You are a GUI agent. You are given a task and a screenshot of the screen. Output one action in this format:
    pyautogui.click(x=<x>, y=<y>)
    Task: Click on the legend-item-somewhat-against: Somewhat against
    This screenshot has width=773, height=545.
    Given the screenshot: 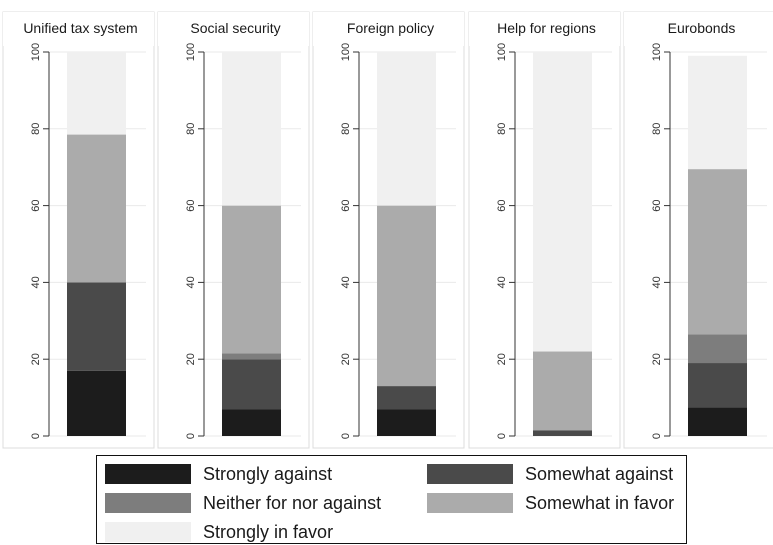 What is the action you would take?
    pyautogui.click(x=550, y=474)
    